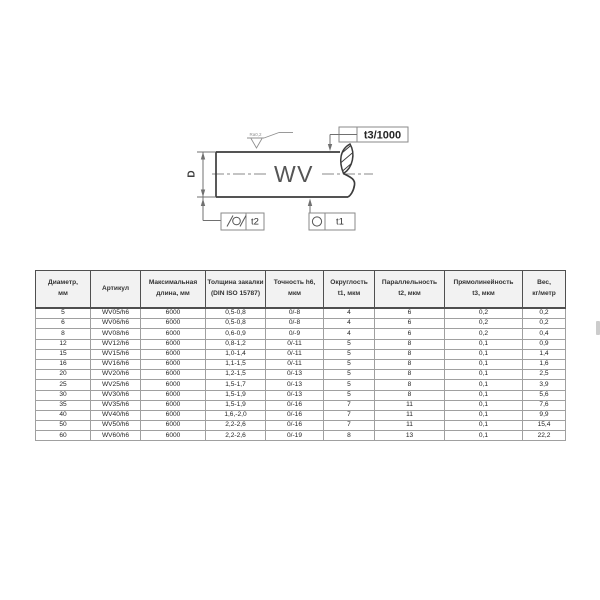  Describe the element at coordinates (255, 134) in the screenshot. I see `surface-roughness-label: Ra0,2` at that location.